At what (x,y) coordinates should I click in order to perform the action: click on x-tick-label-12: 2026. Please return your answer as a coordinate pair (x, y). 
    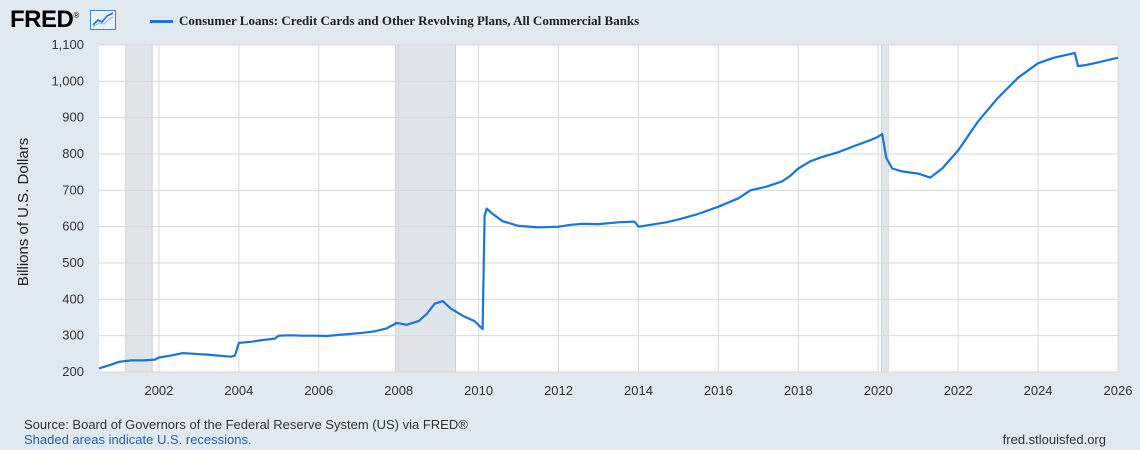
    Looking at the image, I should click on (1118, 390).